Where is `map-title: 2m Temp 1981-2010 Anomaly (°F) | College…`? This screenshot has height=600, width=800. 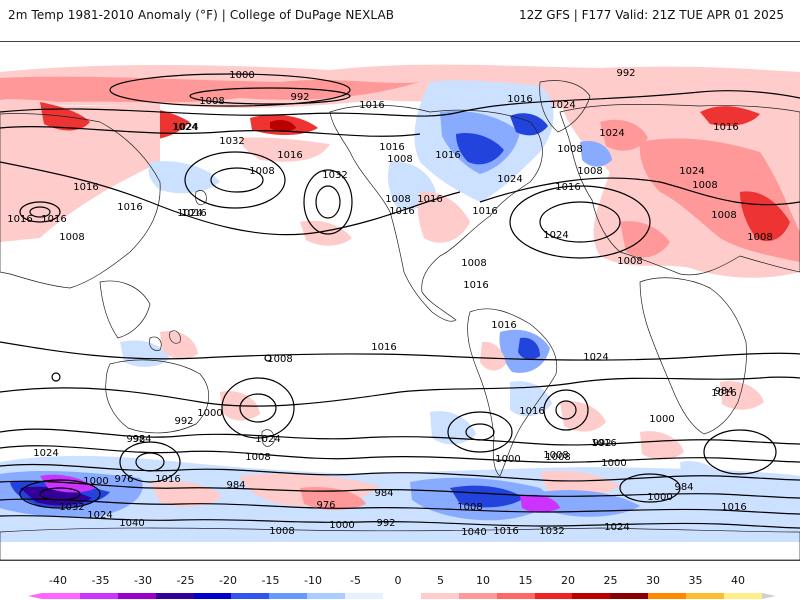
map-title: 2m Temp 1981-2010 Anomaly (°F) | College… is located at coordinates (201, 15).